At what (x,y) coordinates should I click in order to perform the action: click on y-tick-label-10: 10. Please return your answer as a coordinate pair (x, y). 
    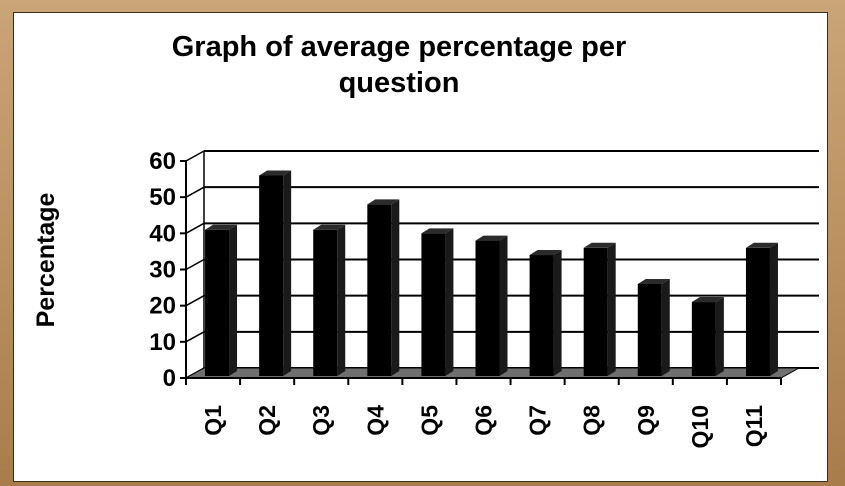
    Looking at the image, I should click on (162, 342).